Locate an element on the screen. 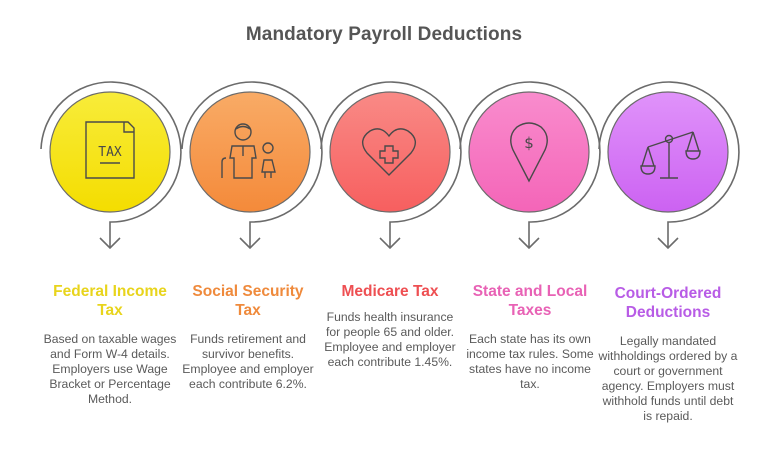 This screenshot has height=453, width=768. tax-icon-text: TAX is located at coordinates (110, 152).